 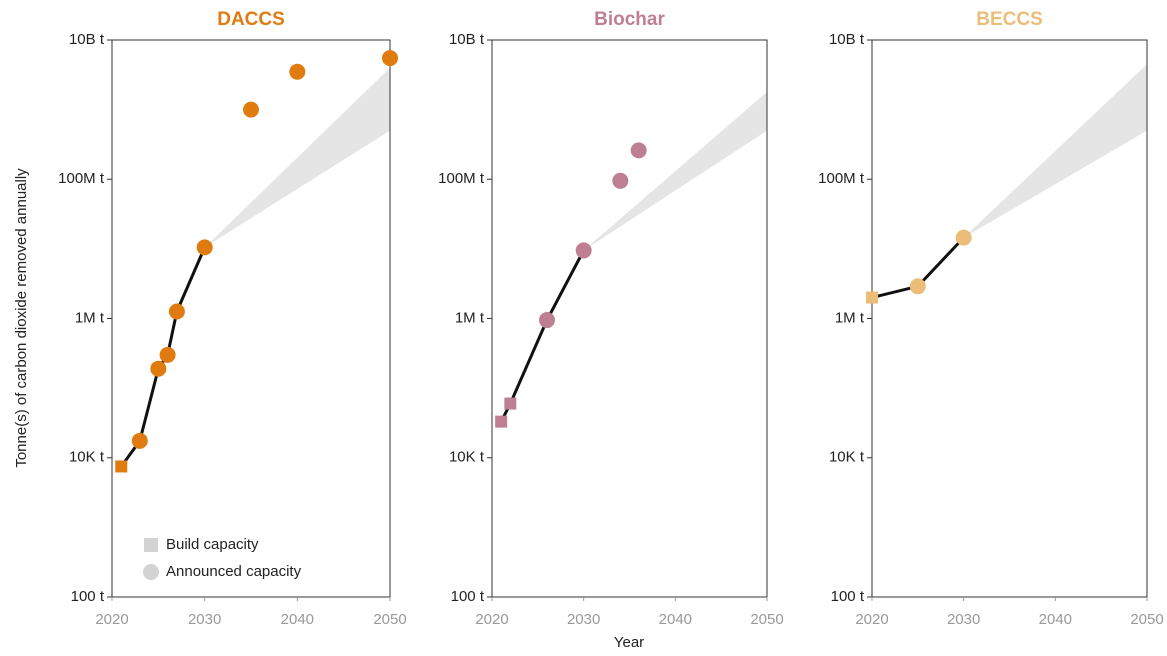 I want to click on panel-title: BECCS, so click(x=1009, y=19).